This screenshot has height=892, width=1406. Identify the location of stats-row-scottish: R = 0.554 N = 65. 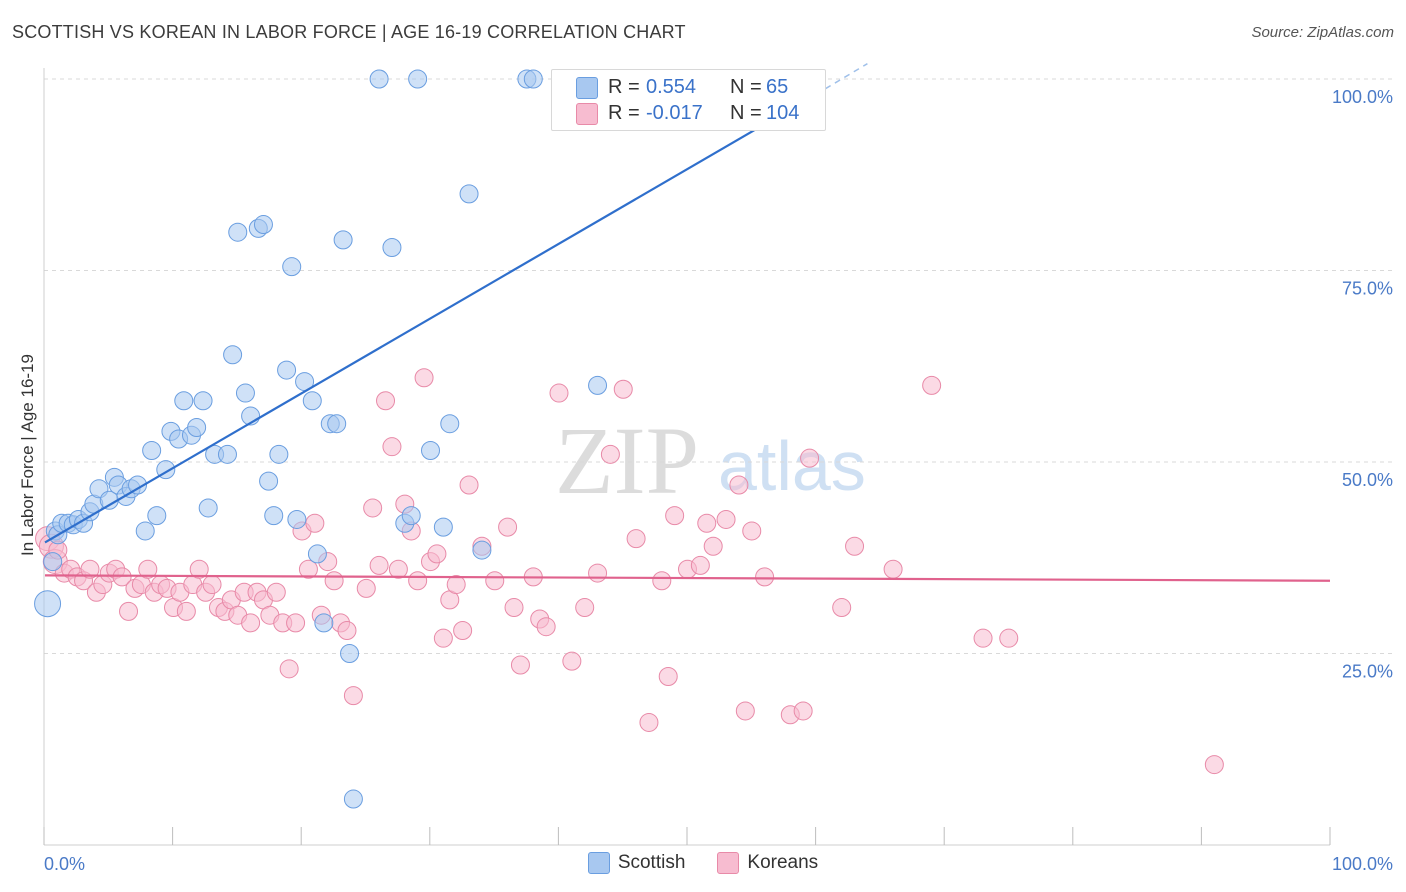
(682, 87).